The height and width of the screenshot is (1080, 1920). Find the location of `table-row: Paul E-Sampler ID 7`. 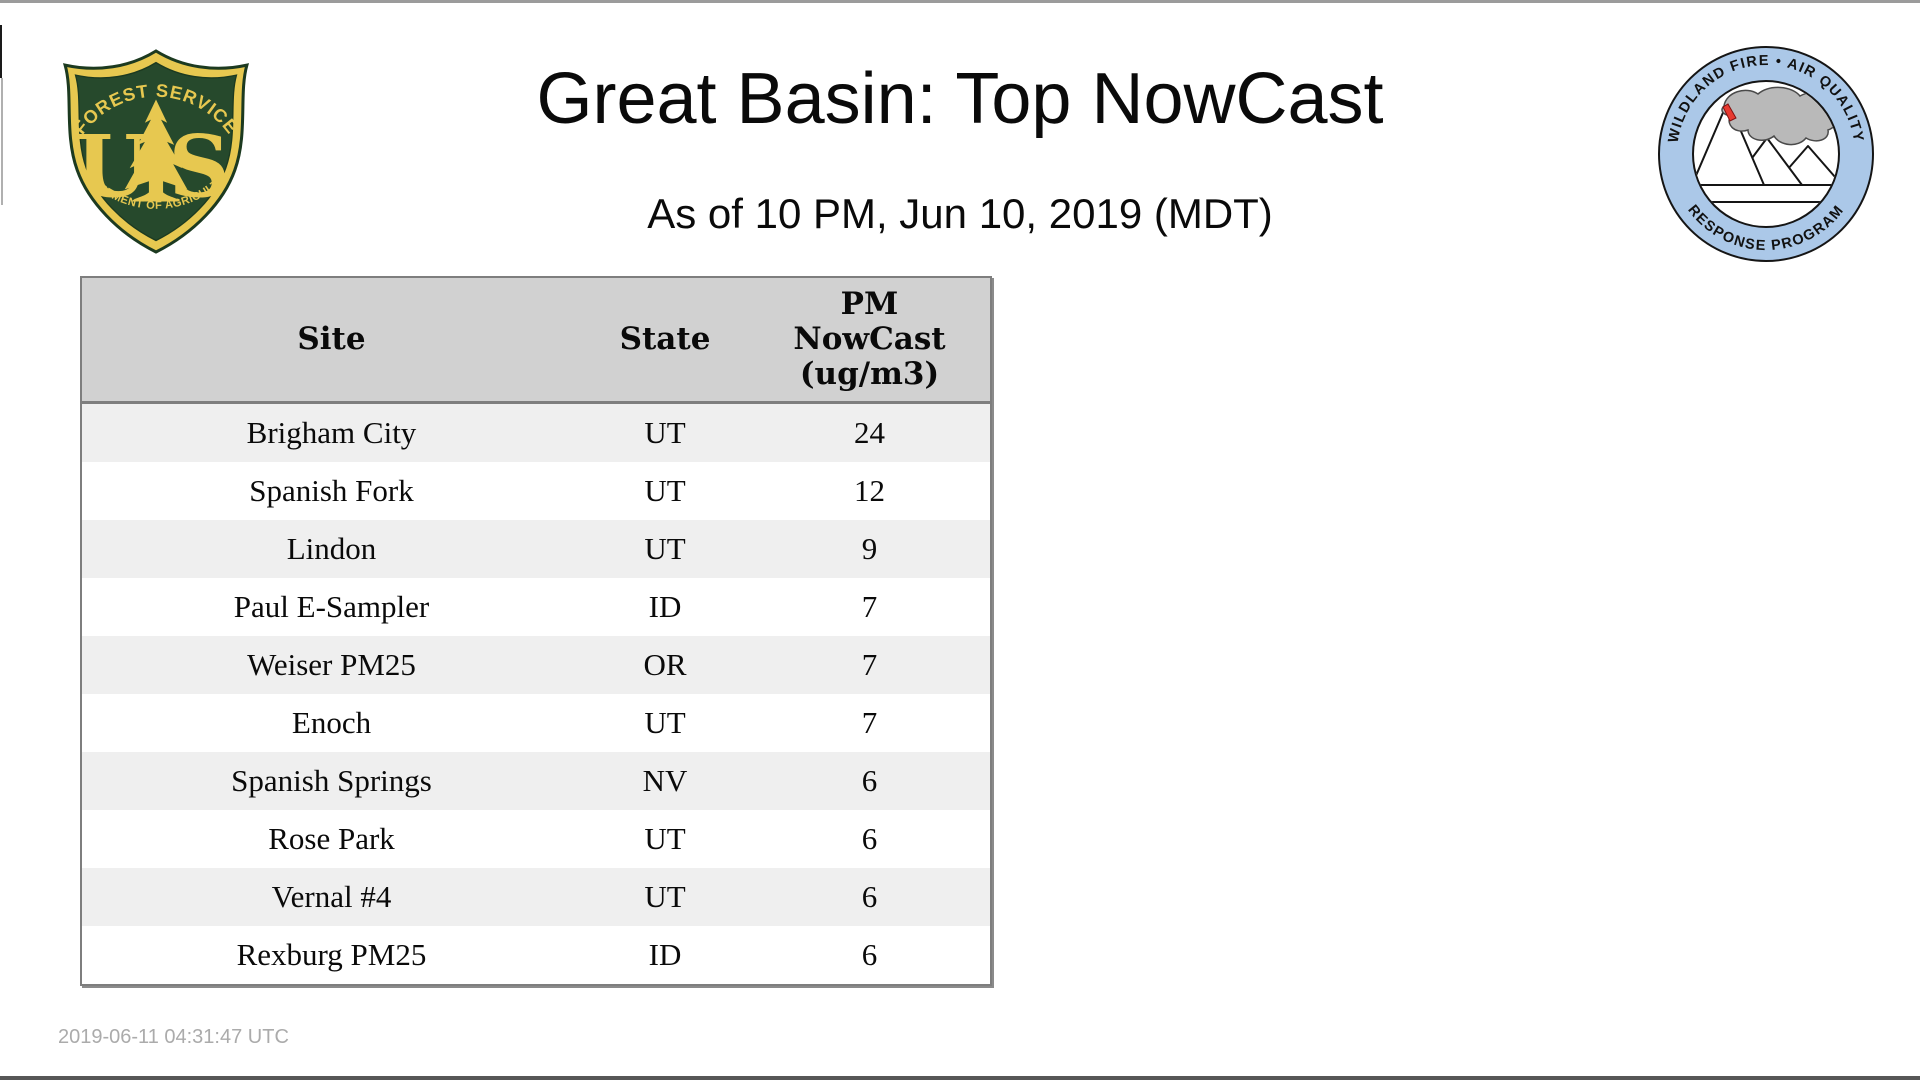

table-row: Paul E-Sampler ID 7 is located at coordinates (536, 607).